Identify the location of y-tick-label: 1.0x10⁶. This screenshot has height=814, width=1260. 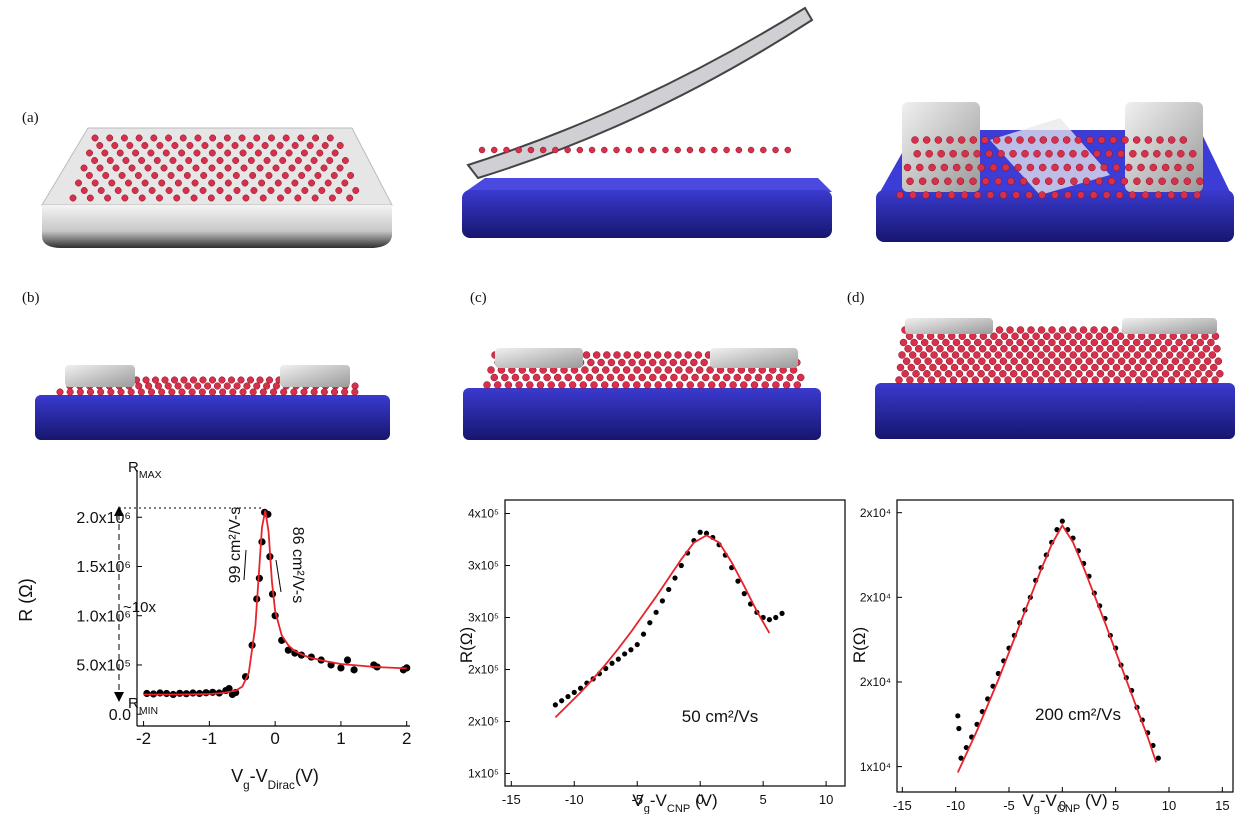
(103, 616).